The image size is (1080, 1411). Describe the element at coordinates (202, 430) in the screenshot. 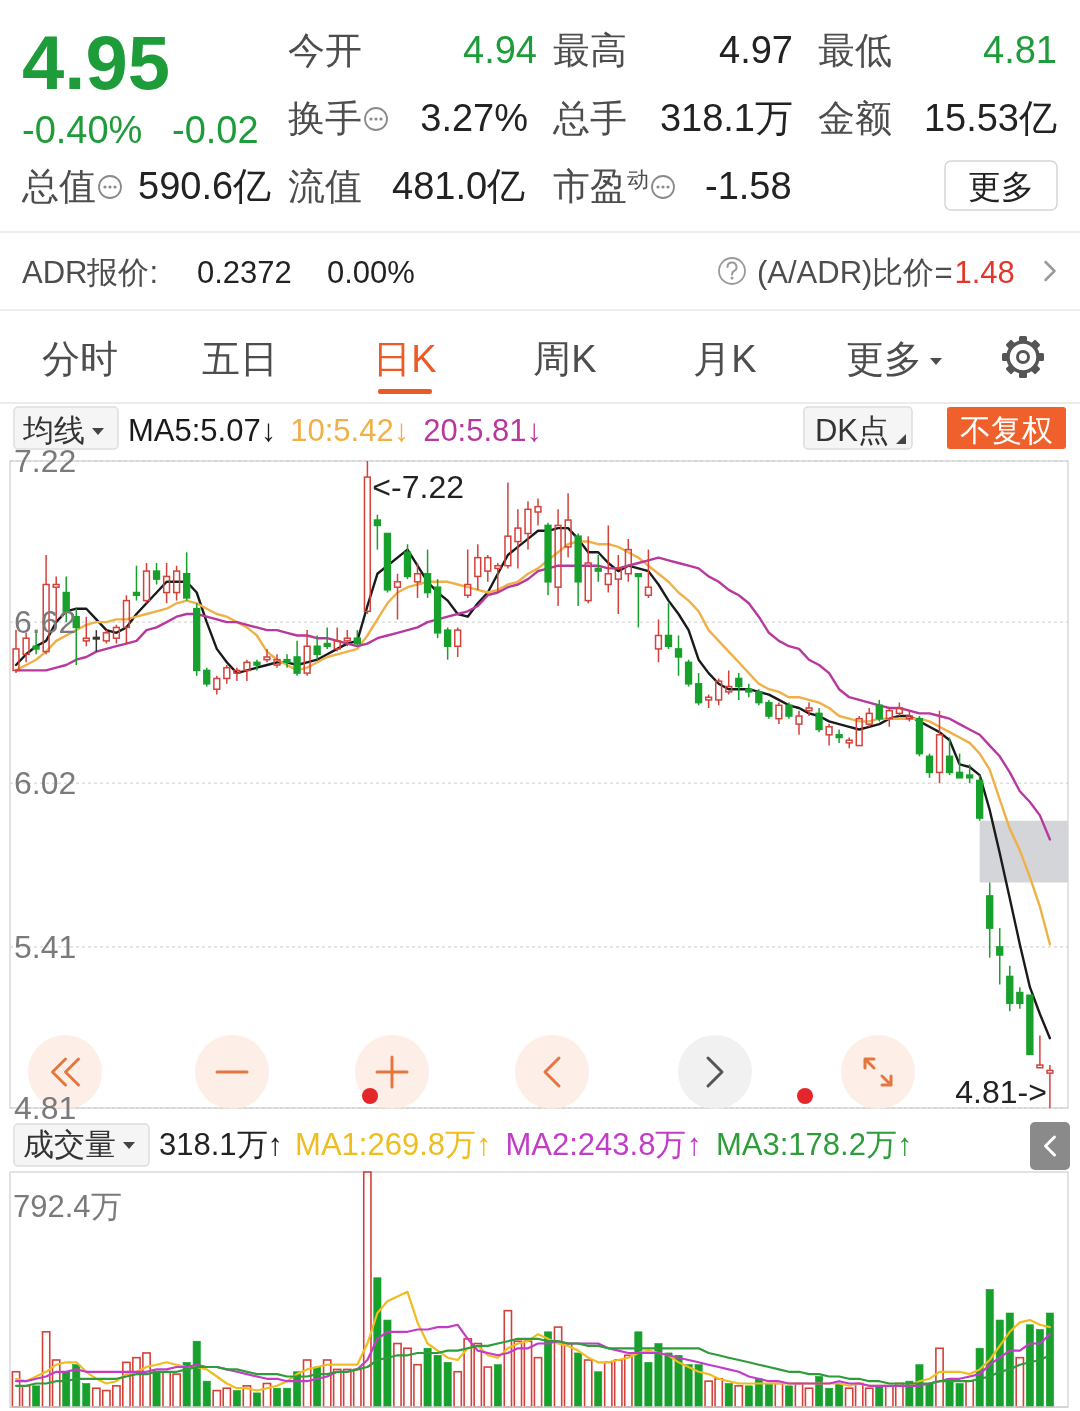

I see `text: MA5:5.07↓` at that location.